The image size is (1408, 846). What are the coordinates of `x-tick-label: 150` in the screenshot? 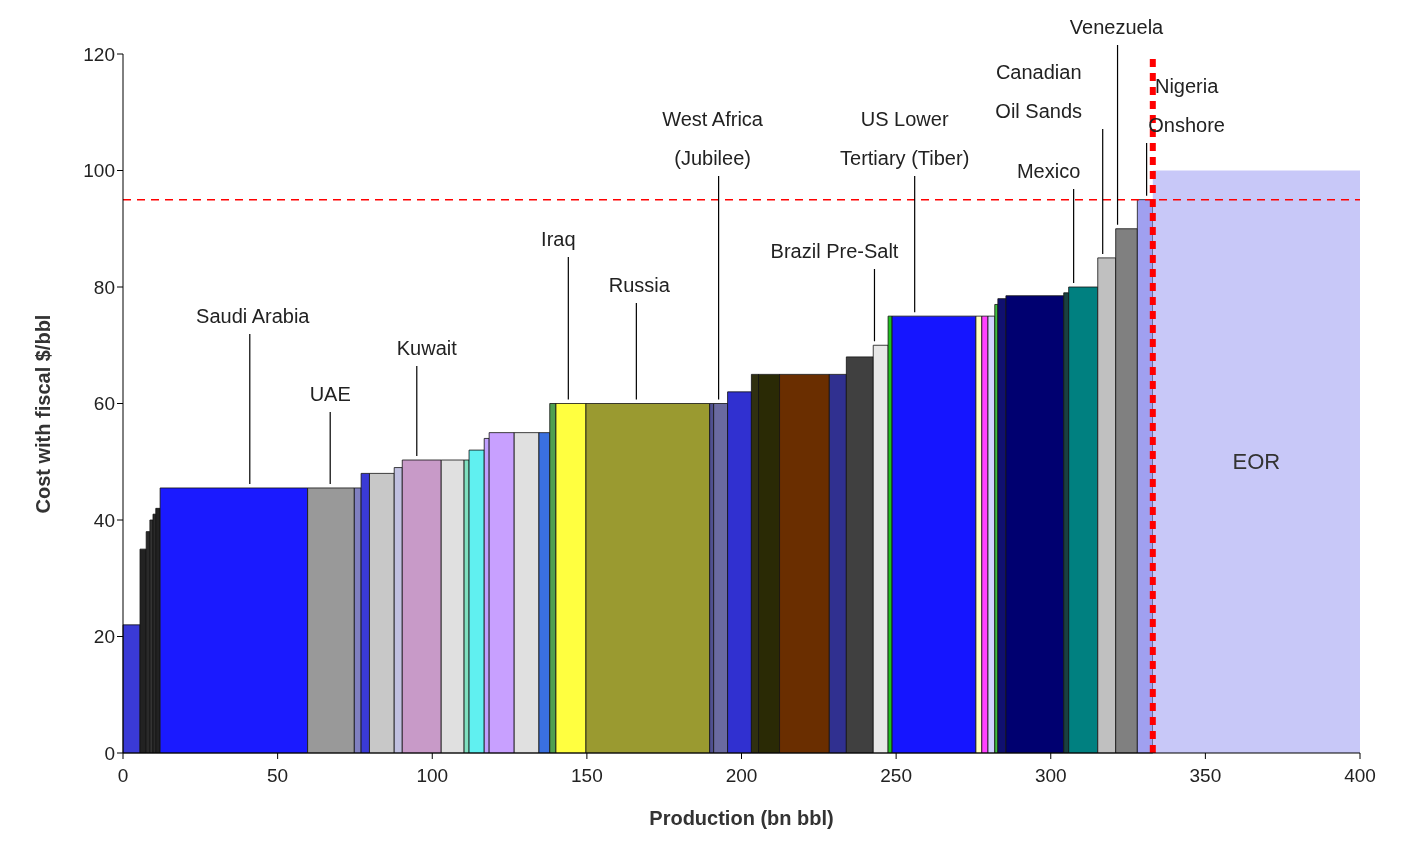 It's located at (587, 776).